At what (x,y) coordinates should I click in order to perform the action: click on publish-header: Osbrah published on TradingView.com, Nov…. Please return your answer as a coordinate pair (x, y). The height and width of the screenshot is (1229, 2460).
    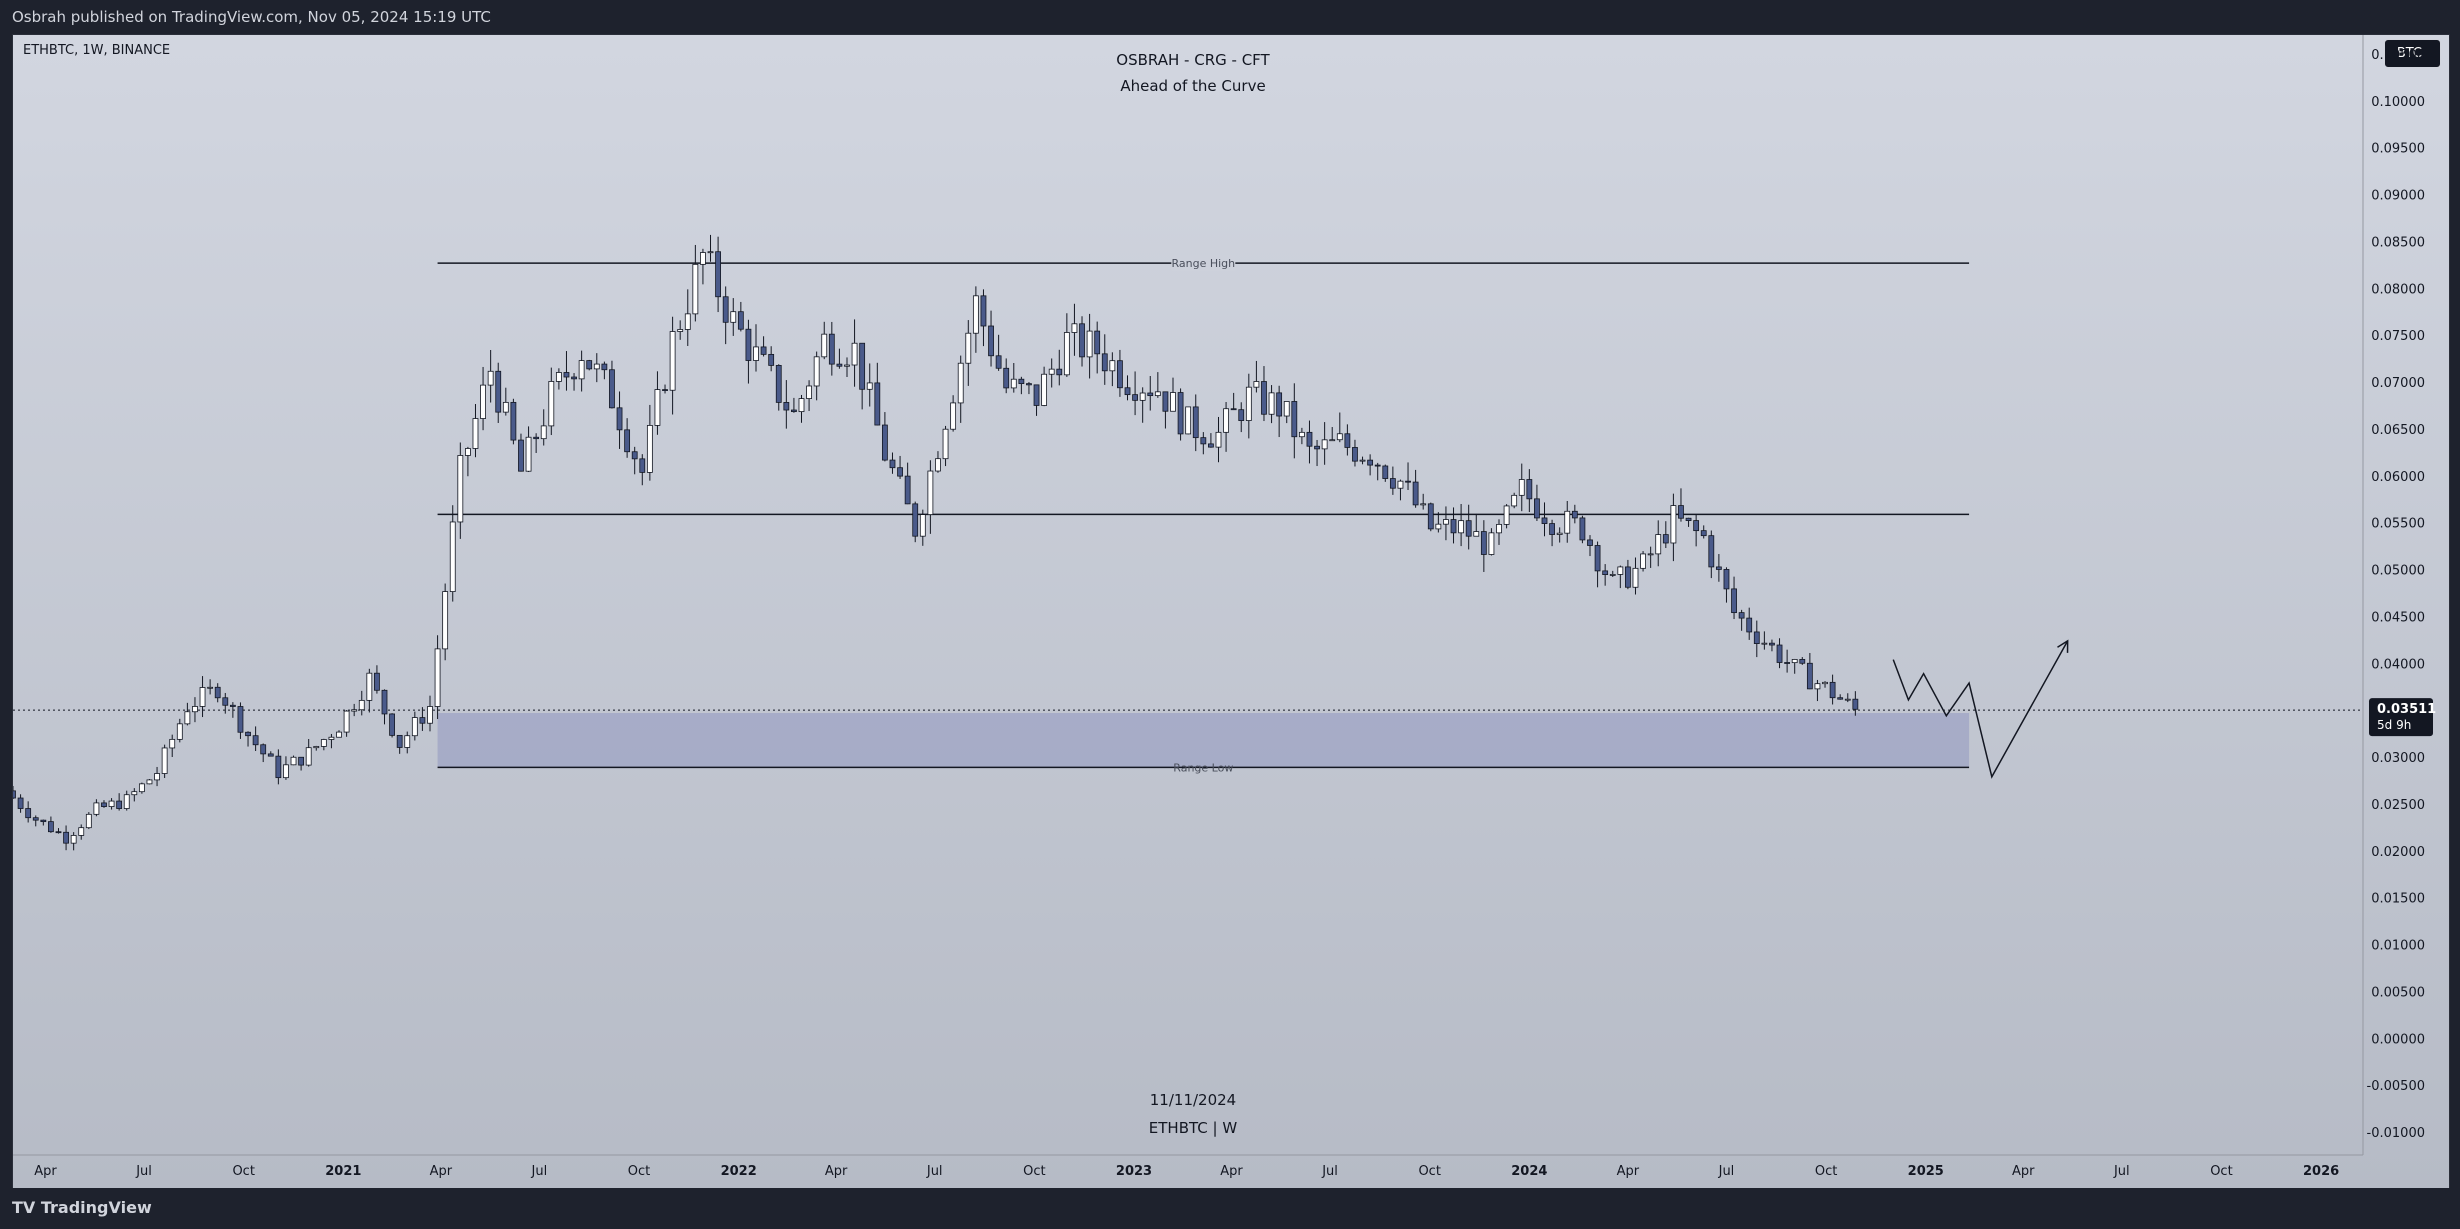
    Looking at the image, I should click on (1230, 17).